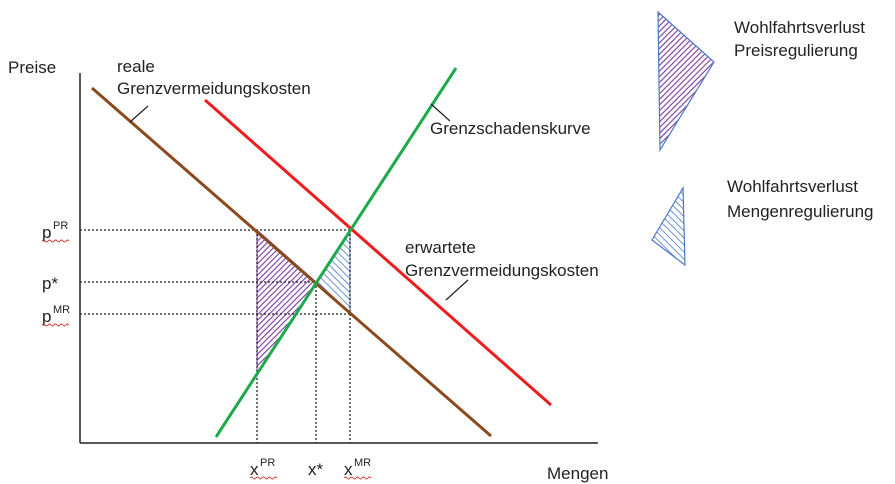  What do you see at coordinates (316, 469) in the screenshot?
I see `quantity-tick-star: x*` at bounding box center [316, 469].